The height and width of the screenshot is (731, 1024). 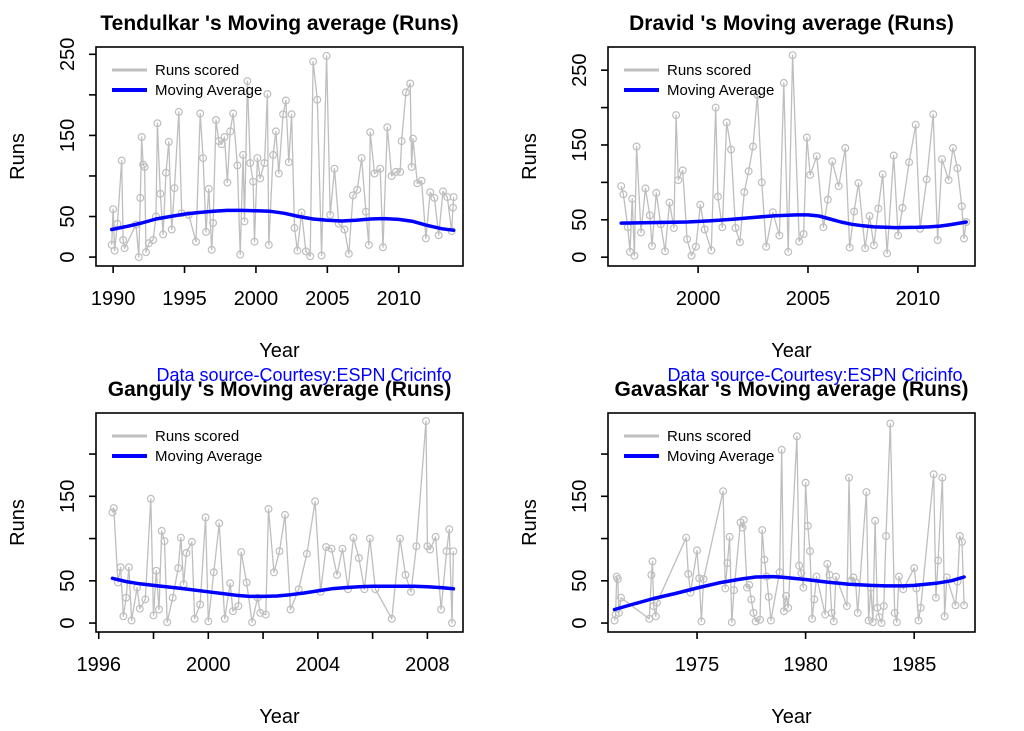 I want to click on y-tick-label: 150, so click(x=580, y=144).